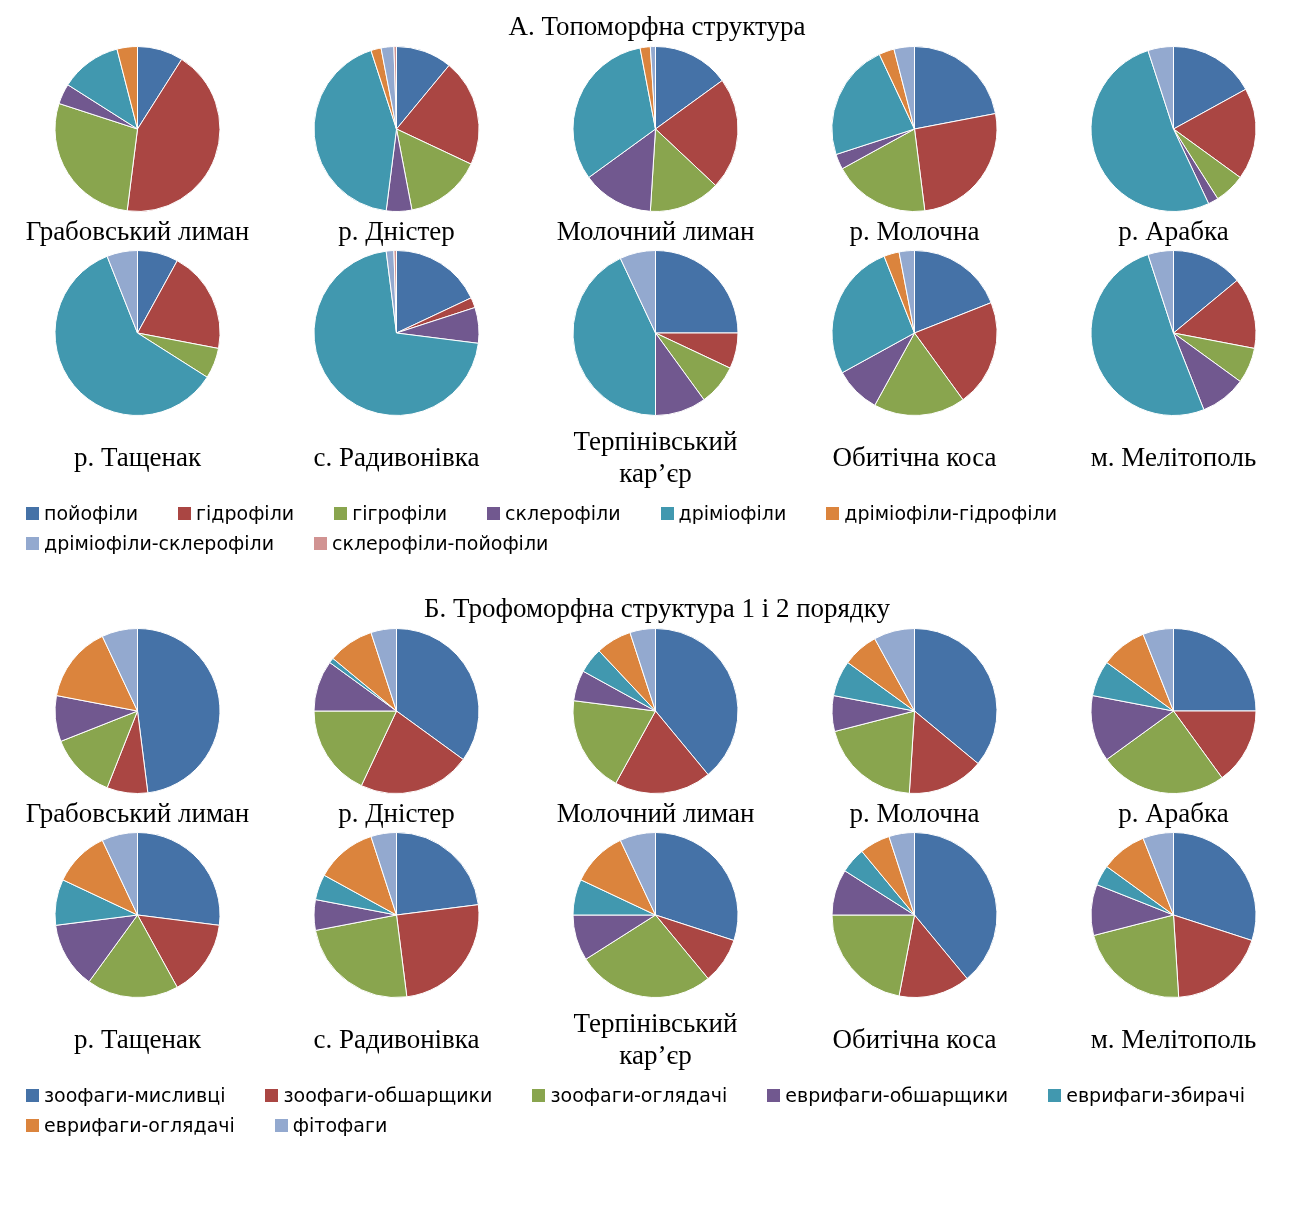 Image resolution: width=1314 pixels, height=1208 pixels. What do you see at coordinates (440, 543) in the screenshot?
I see `legend-label: склерофіли-пойофіли` at bounding box center [440, 543].